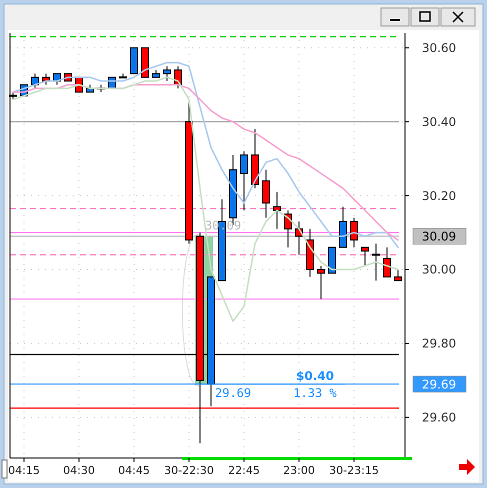 This screenshot has width=487, height=488. What do you see at coordinates (439, 417) in the screenshot?
I see `y-tick-label: 29.60` at bounding box center [439, 417].